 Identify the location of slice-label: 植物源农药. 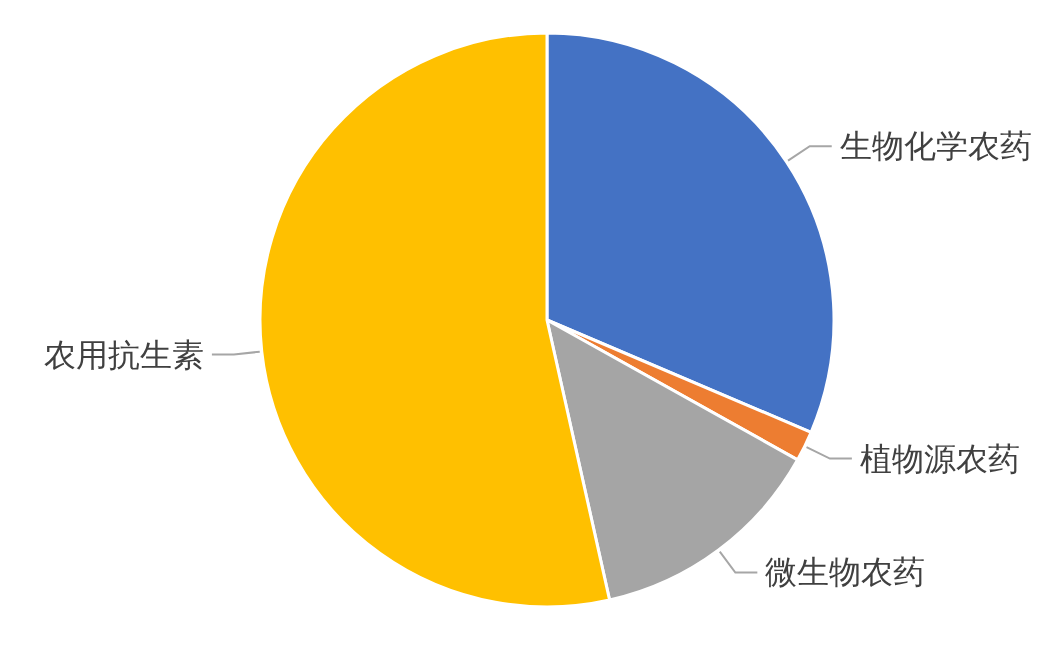
(939, 458).